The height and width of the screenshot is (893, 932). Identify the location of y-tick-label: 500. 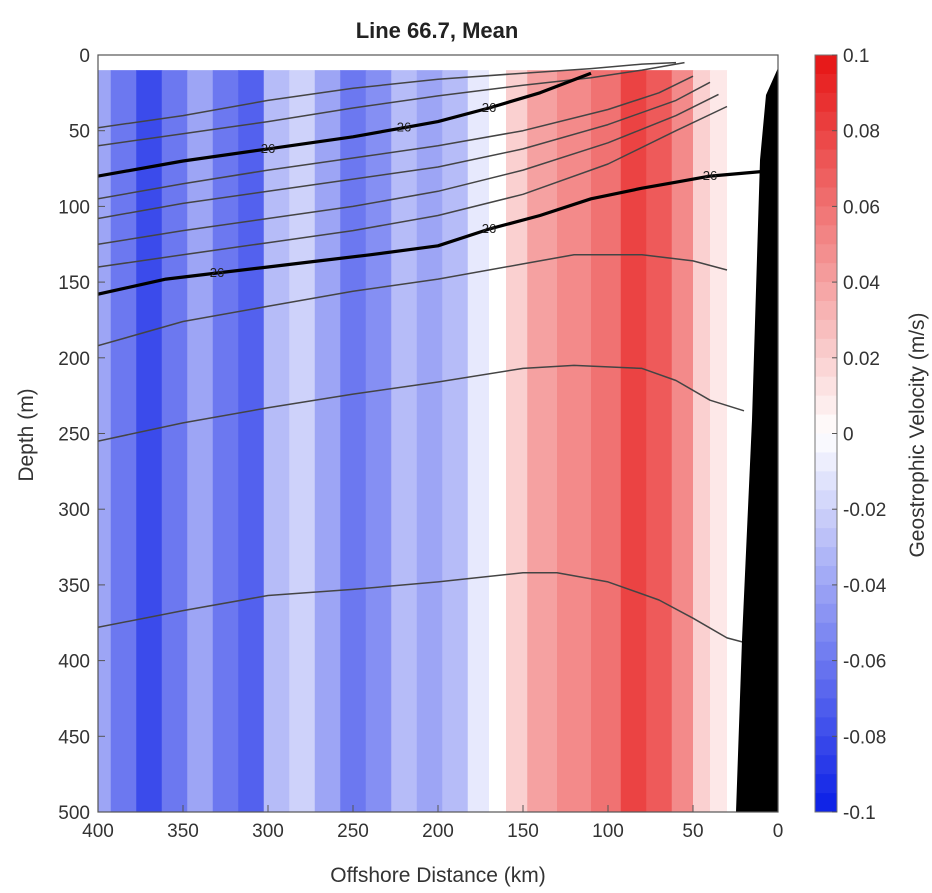
(74, 813).